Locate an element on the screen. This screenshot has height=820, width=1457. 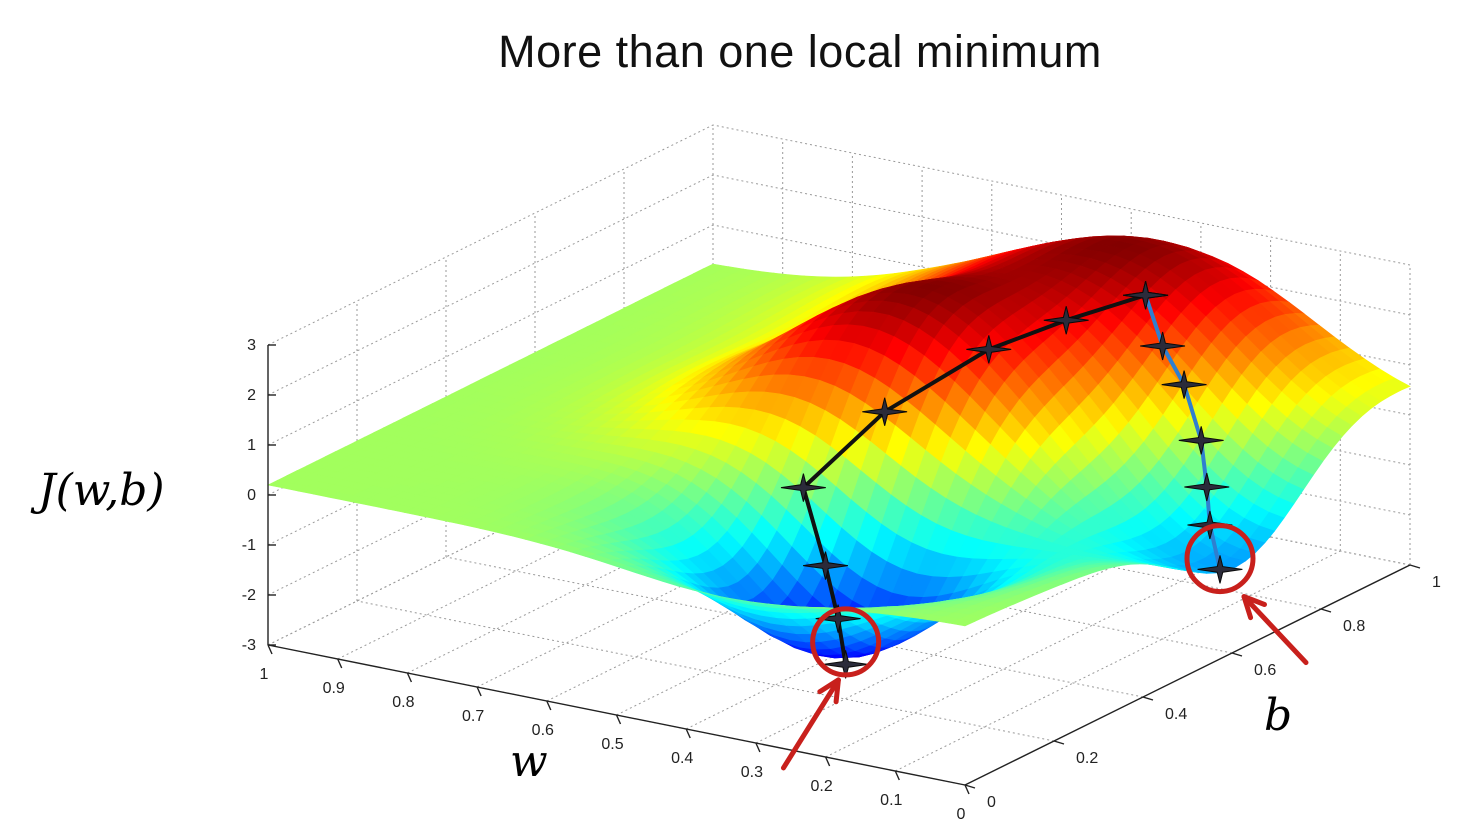
b-tick-label: 0 is located at coordinates (991, 802).